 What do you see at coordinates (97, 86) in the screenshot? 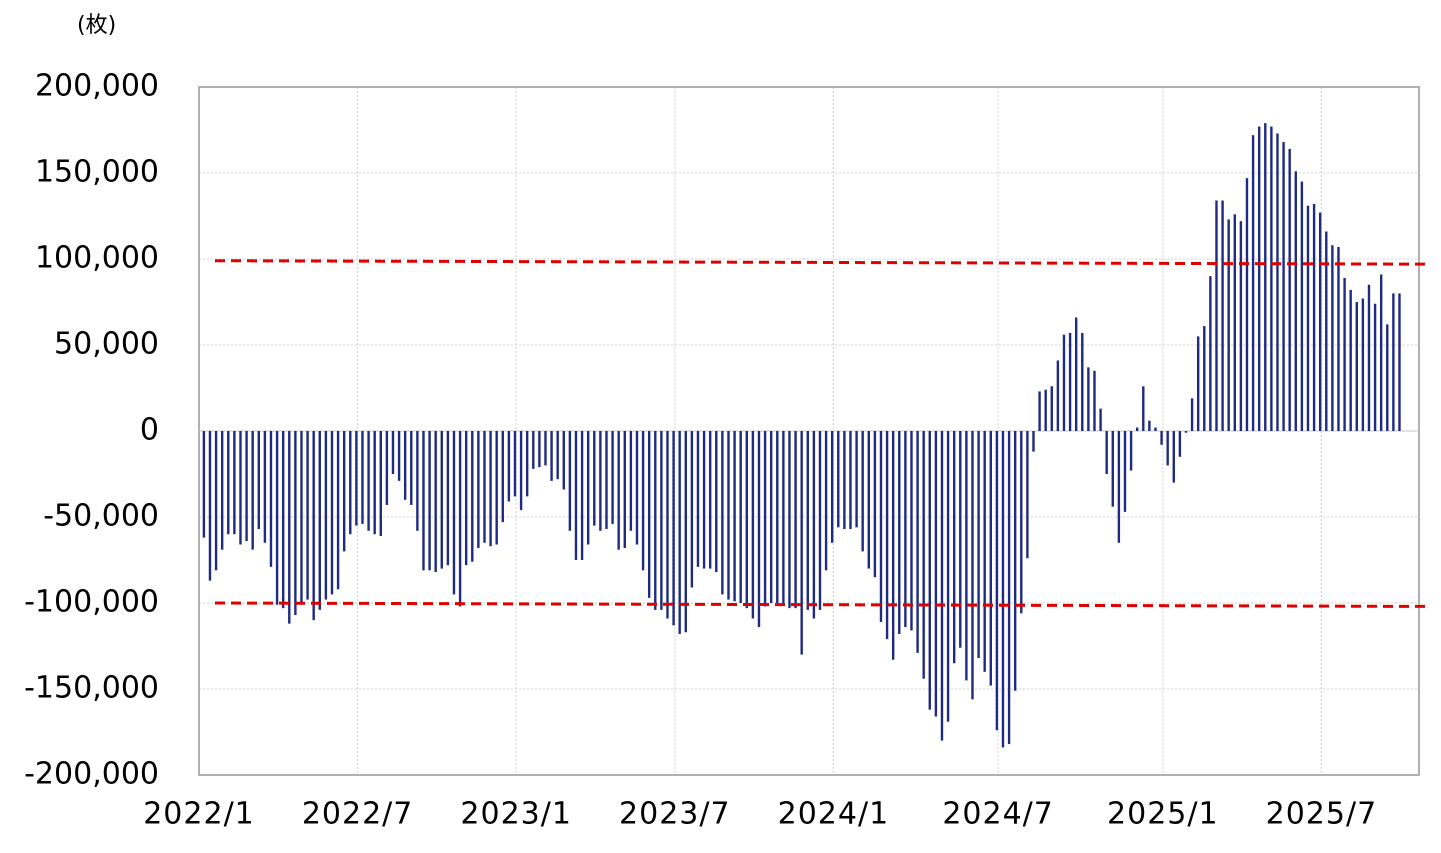
I see `y-tick-label: 200,000` at bounding box center [97, 86].